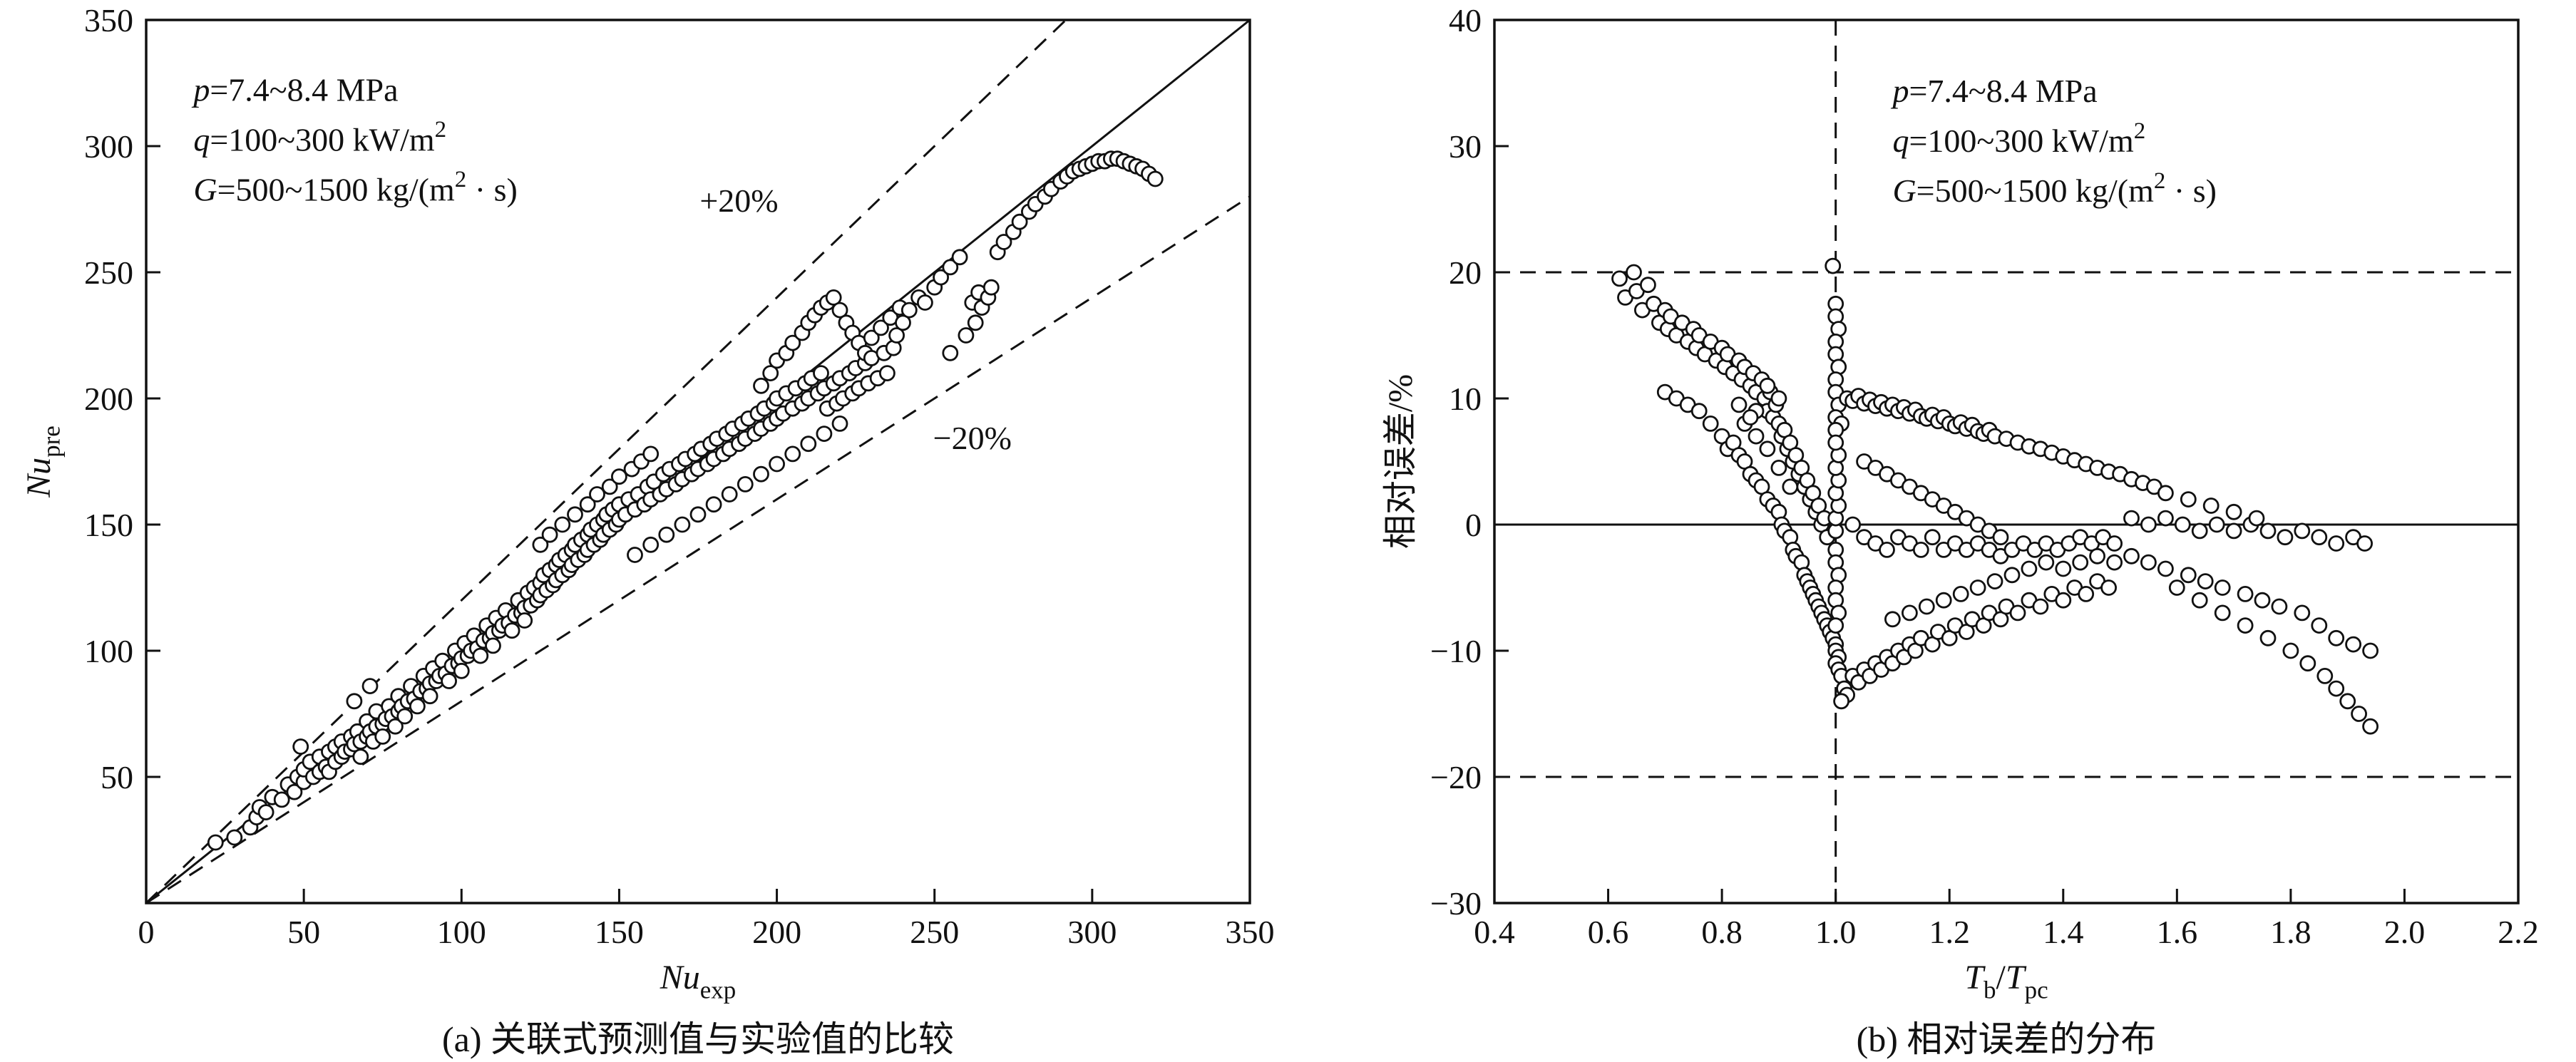 The height and width of the screenshot is (1062, 2576). I want to click on y-tick-label: −10, so click(1456, 651).